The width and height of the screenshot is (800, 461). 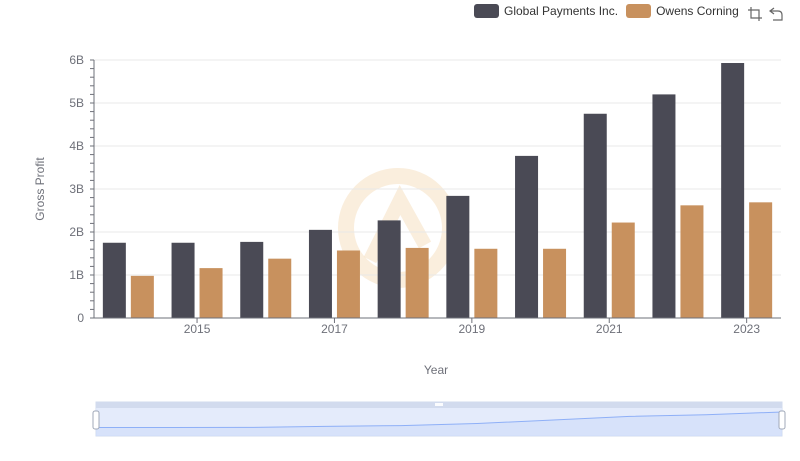 What do you see at coordinates (389, 269) in the screenshot?
I see `bar-global-payments-2018` at bounding box center [389, 269].